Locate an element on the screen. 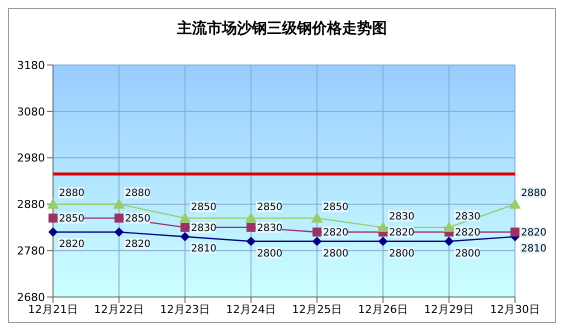  y-tick-label: 2680 is located at coordinates (31, 297).